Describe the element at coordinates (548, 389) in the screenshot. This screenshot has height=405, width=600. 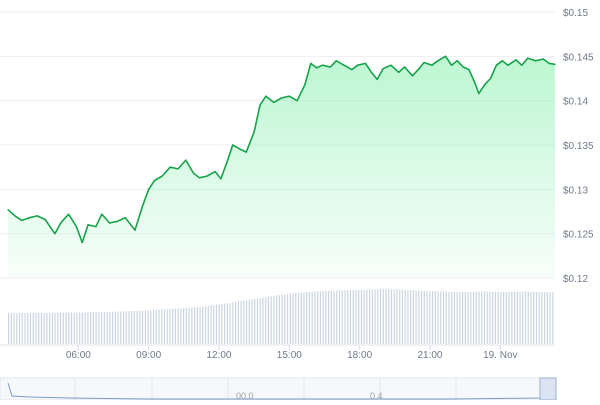
I see `navigator-handle` at that location.